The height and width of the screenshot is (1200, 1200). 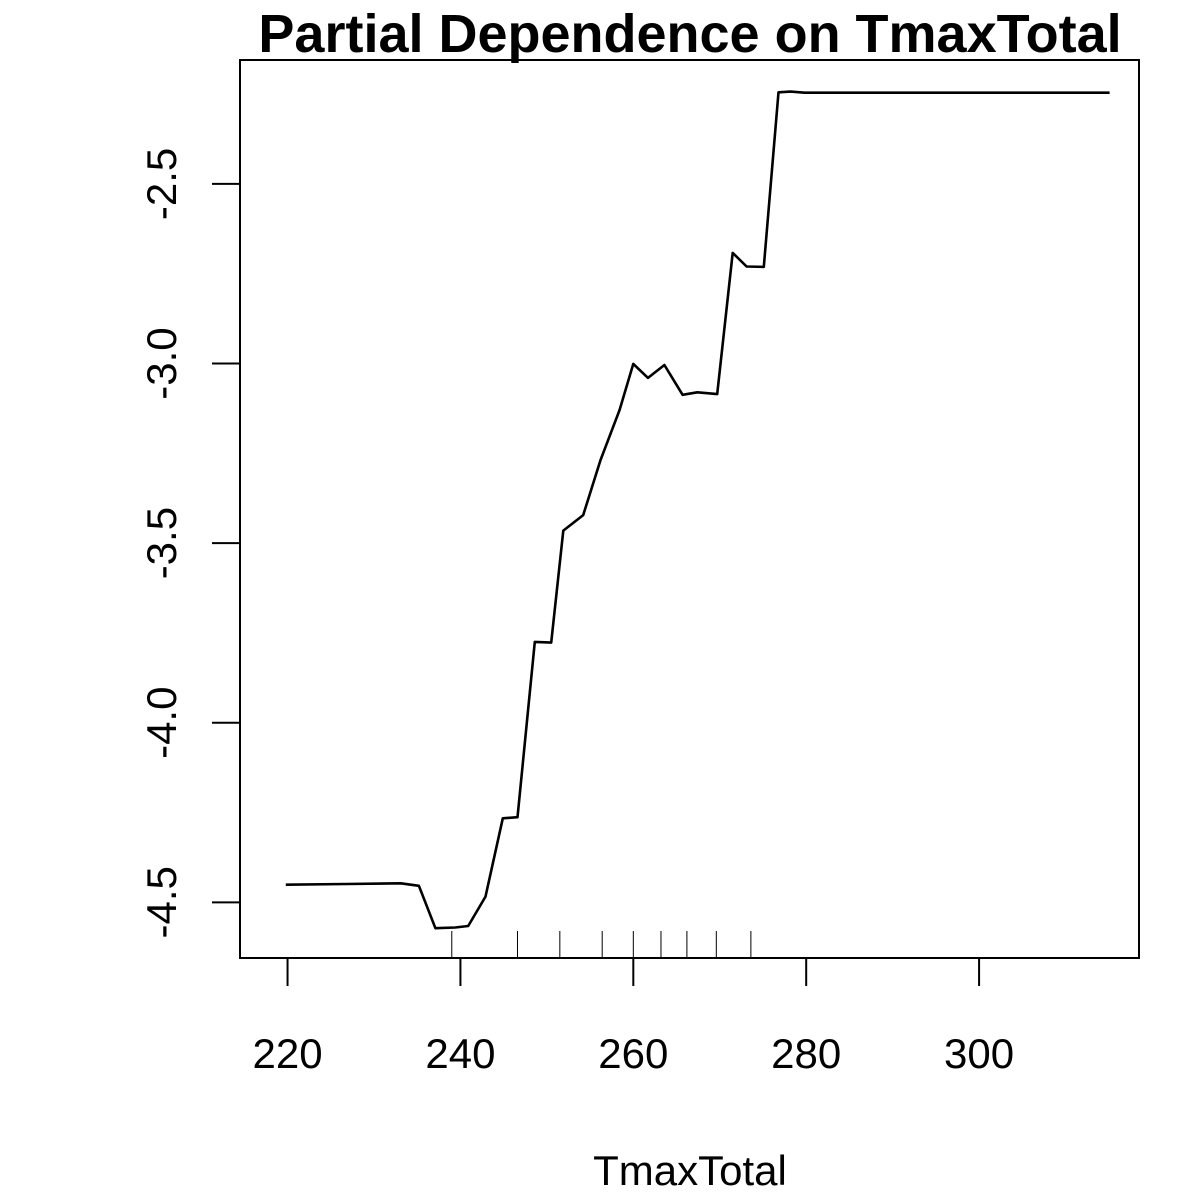 What do you see at coordinates (189, 543) in the screenshot?
I see `y-axis: -4.5 -4.0 -3.5 -3.0 -2.5` at bounding box center [189, 543].